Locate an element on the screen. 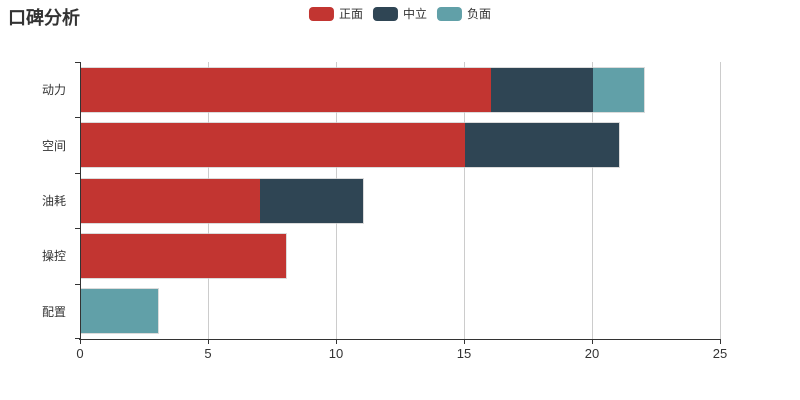 The width and height of the screenshot is (800, 400). legend-label: 正面 is located at coordinates (350, 14).